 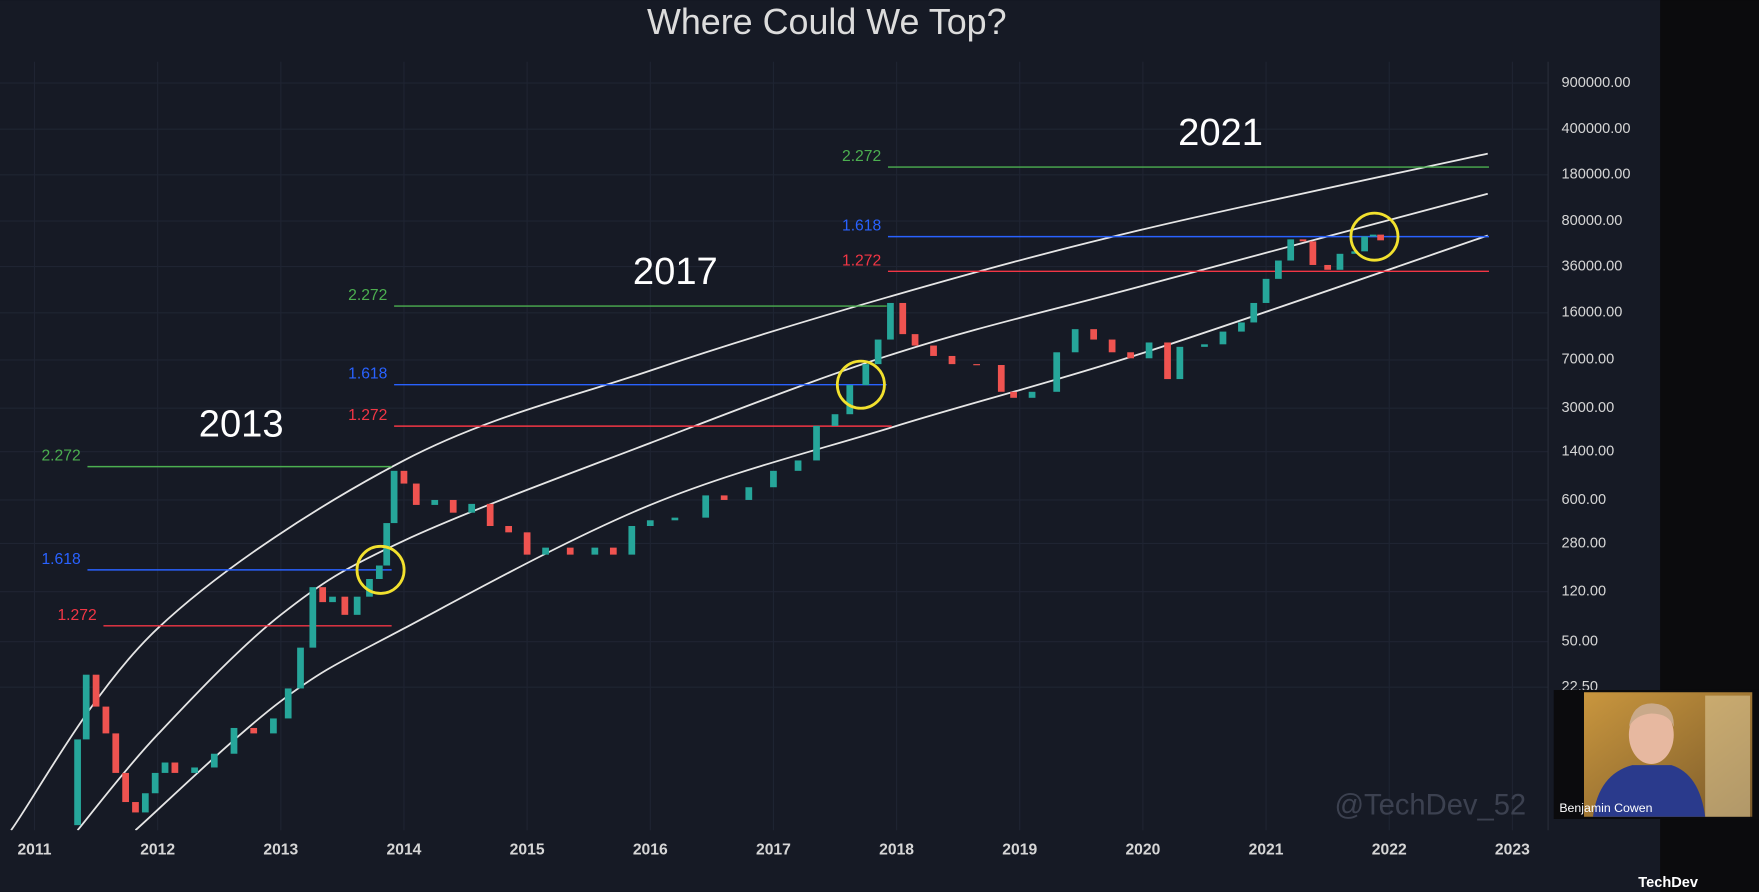 I want to click on y-tick-label: 280.00, so click(x=1584, y=543).